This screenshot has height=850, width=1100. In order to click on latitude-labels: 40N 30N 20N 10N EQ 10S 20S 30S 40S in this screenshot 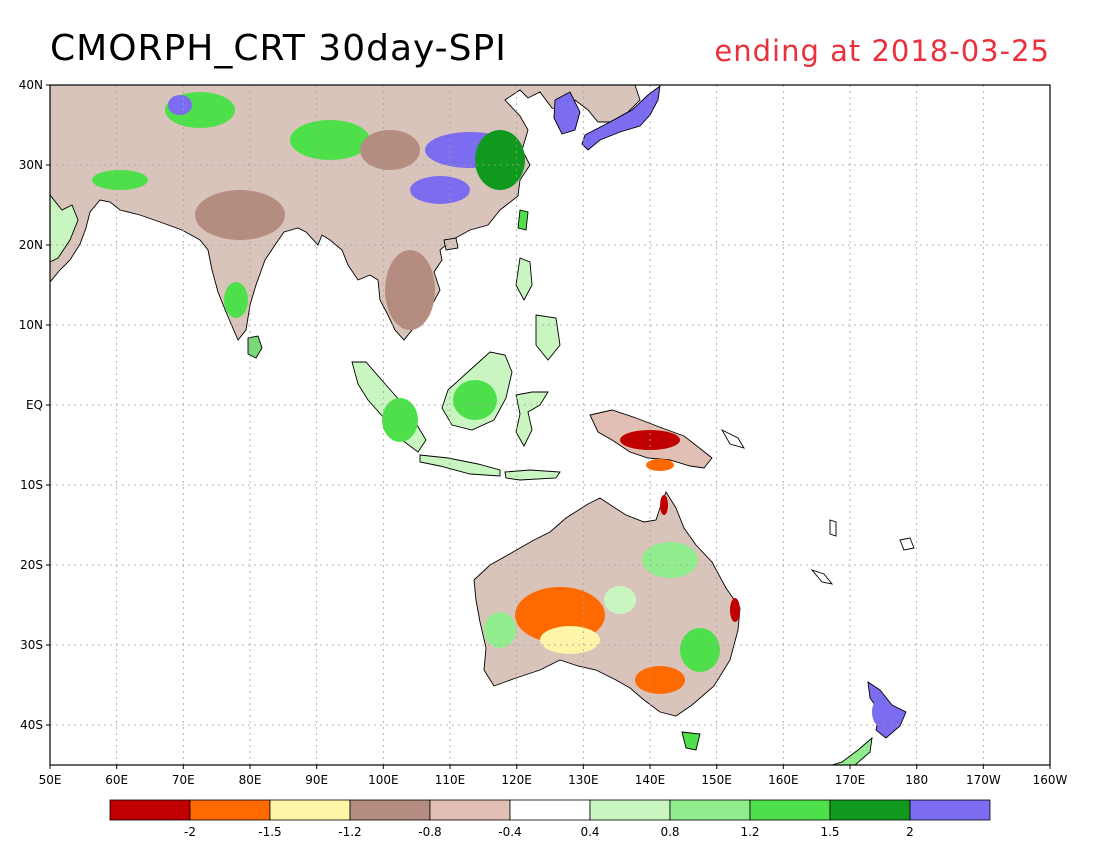, I will do `click(34, 405)`.